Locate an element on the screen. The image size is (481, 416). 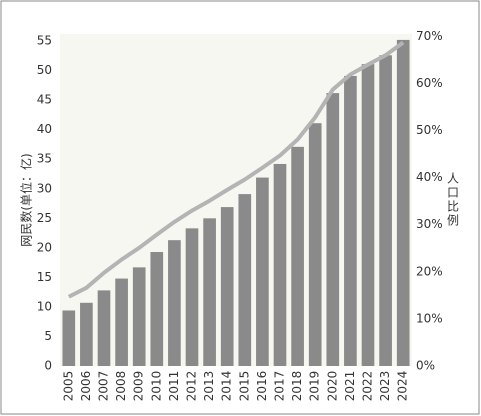
y-tick-label: 0 is located at coordinates (48, 366).